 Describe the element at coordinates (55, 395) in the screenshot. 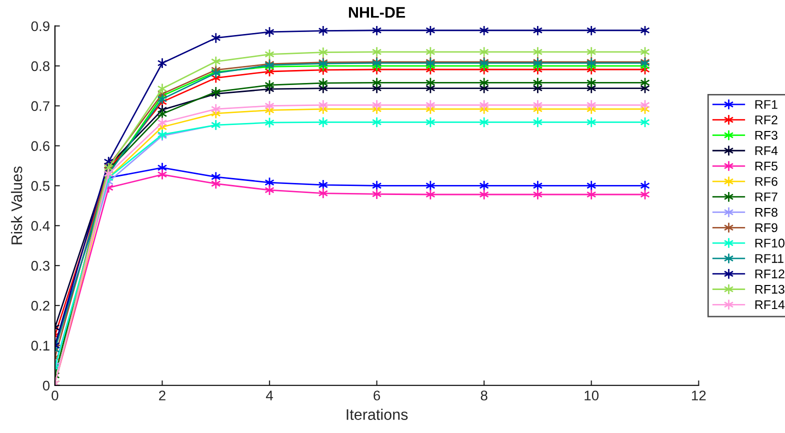

I see `x-tick-label: 0` at that location.